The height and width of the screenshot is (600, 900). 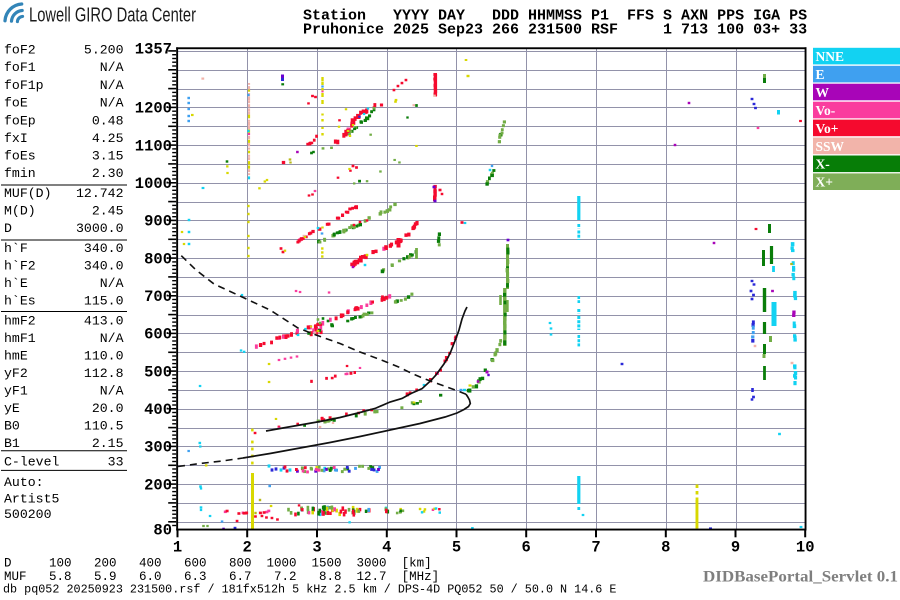 I want to click on svg-text: Vo-, so click(x=826, y=110).